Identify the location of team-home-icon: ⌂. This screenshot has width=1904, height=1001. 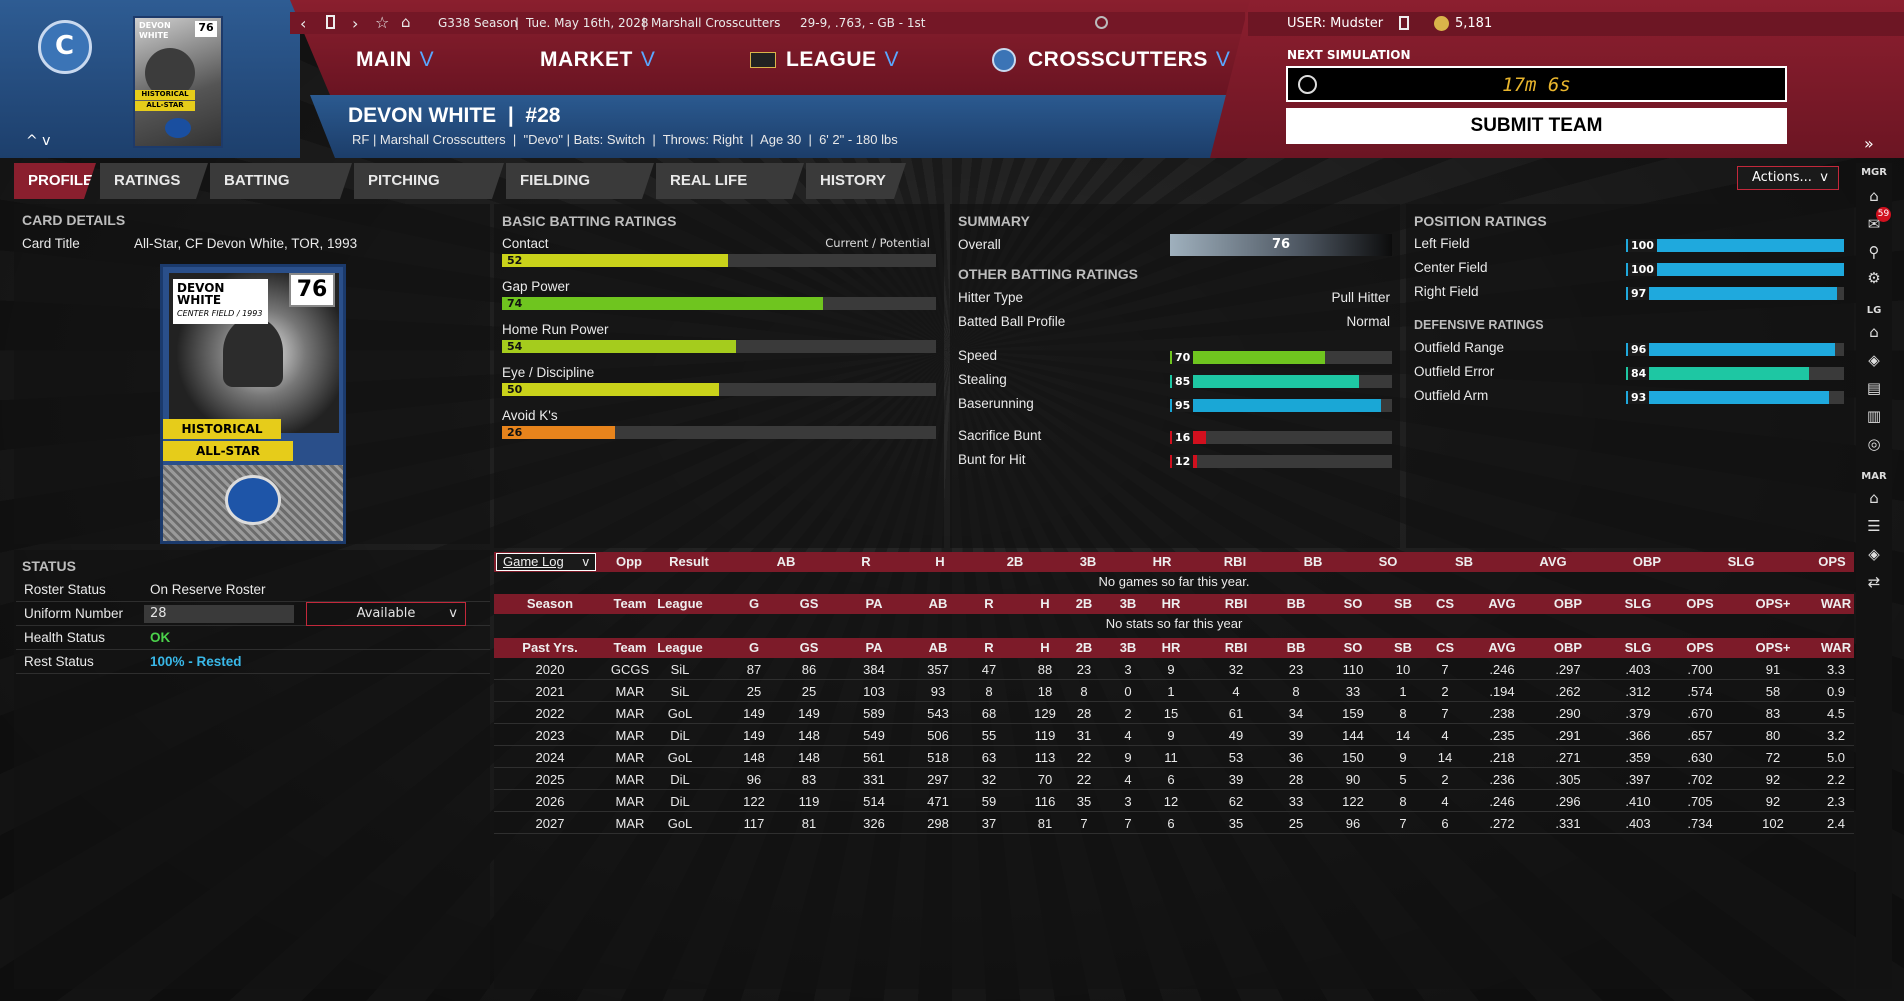
(1874, 498).